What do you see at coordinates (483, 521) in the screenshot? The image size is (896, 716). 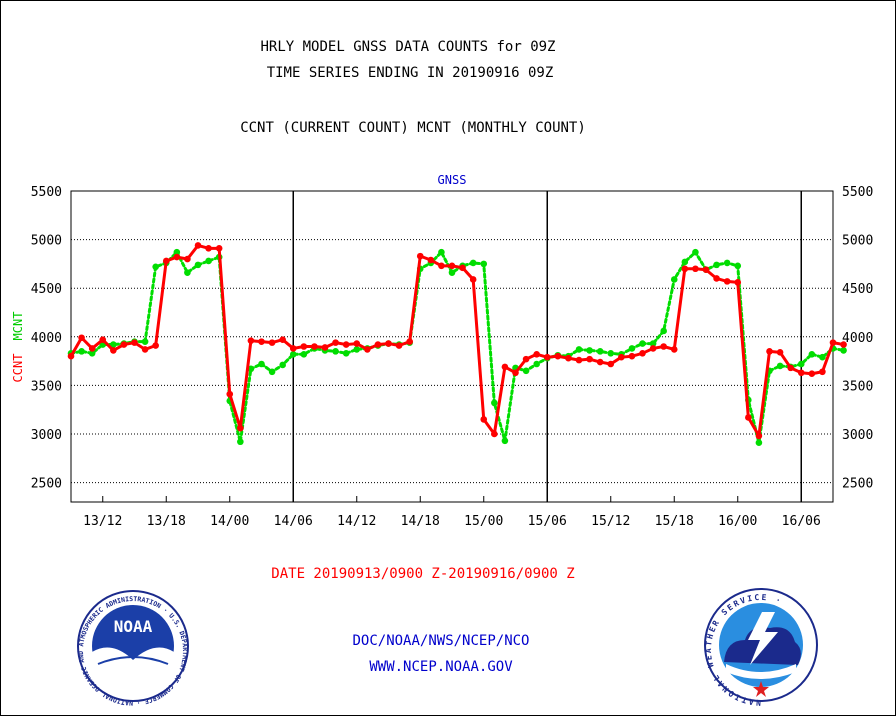 I see `x-tick-label: 15/00` at bounding box center [483, 521].